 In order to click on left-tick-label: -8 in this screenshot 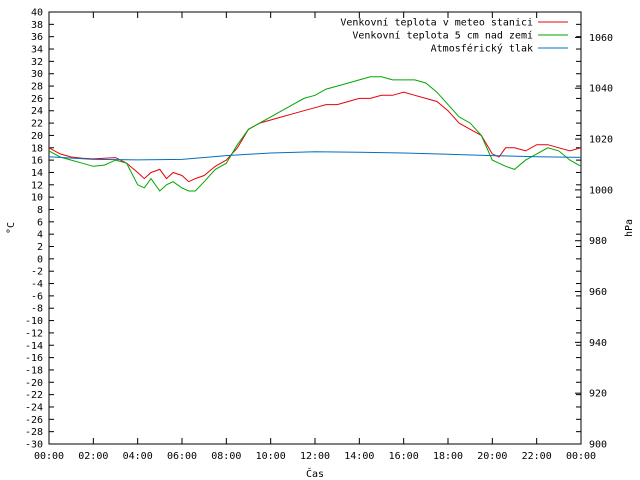, I will do `click(37, 309)`.